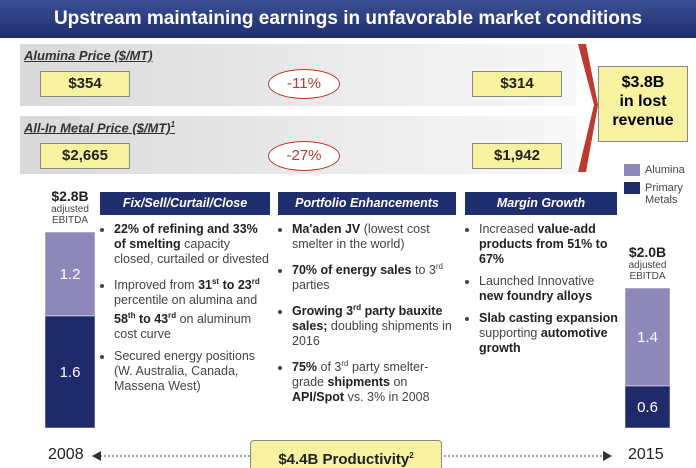  What do you see at coordinates (664, 194) in the screenshot?
I see `legend-label: Primary Metals` at bounding box center [664, 194].